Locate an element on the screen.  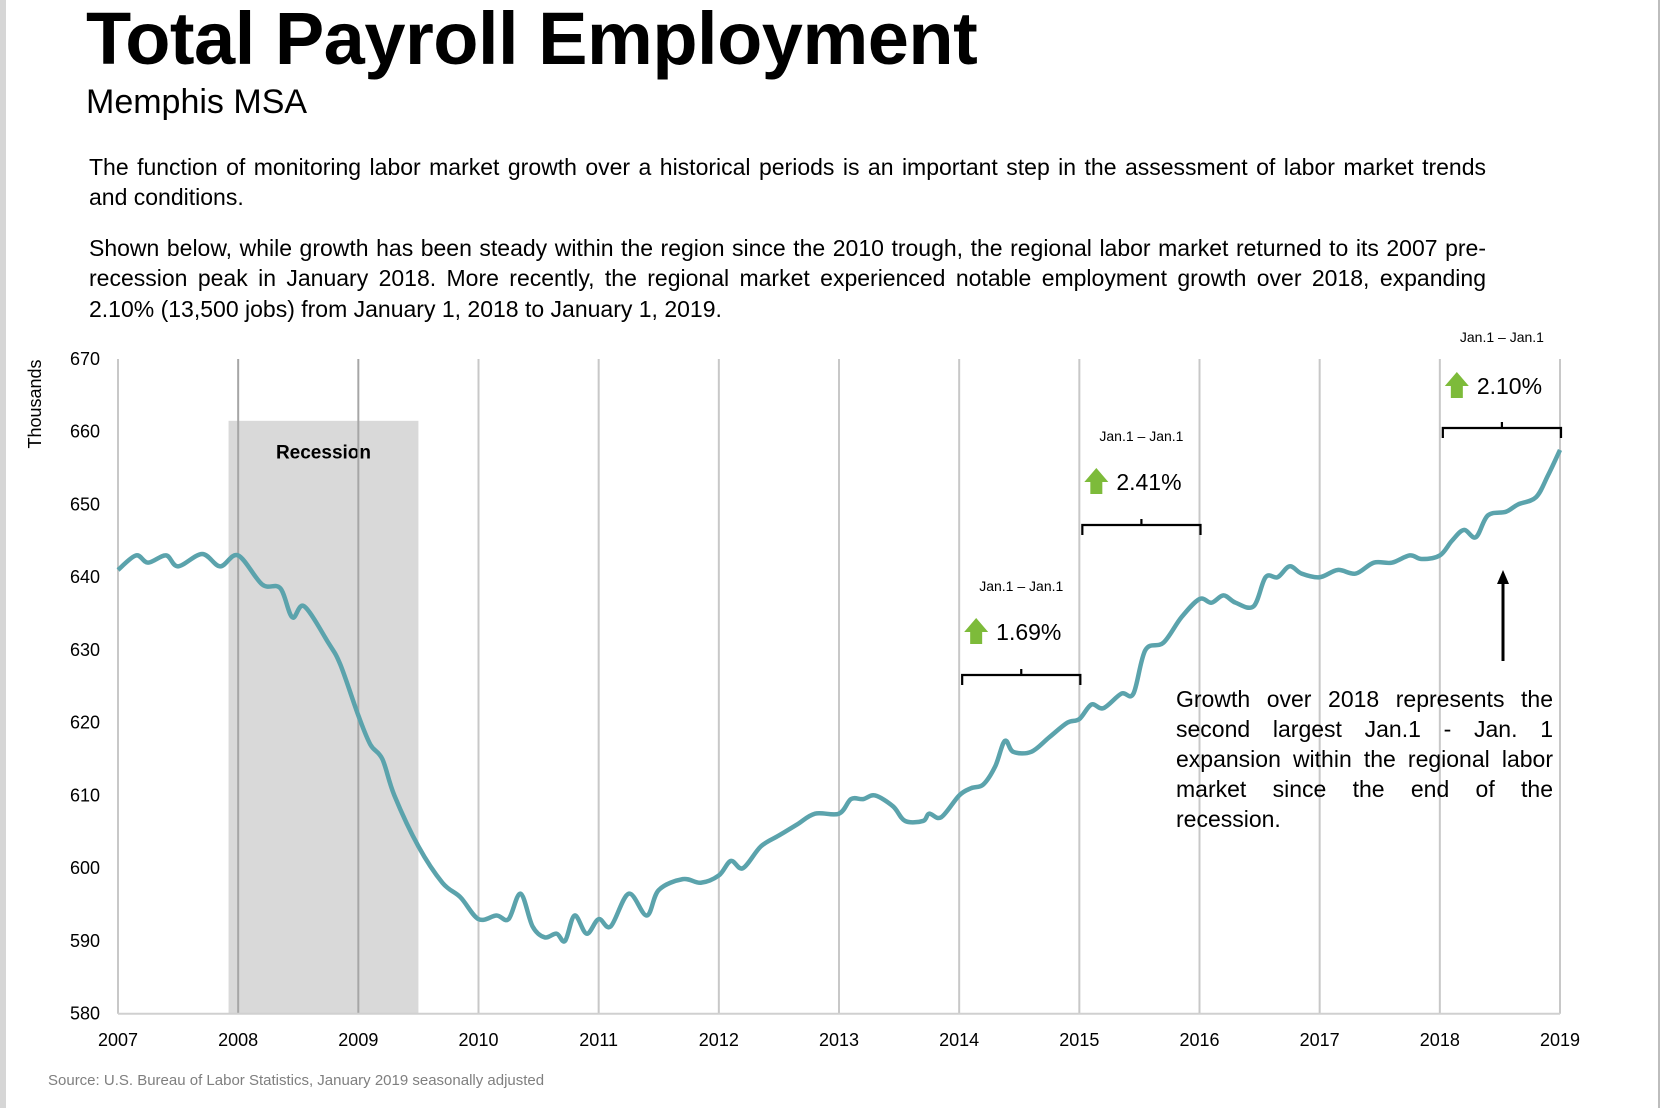
growth-annotation: Jan.1 – Jan.1 1.69% is located at coordinates (1021, 631).